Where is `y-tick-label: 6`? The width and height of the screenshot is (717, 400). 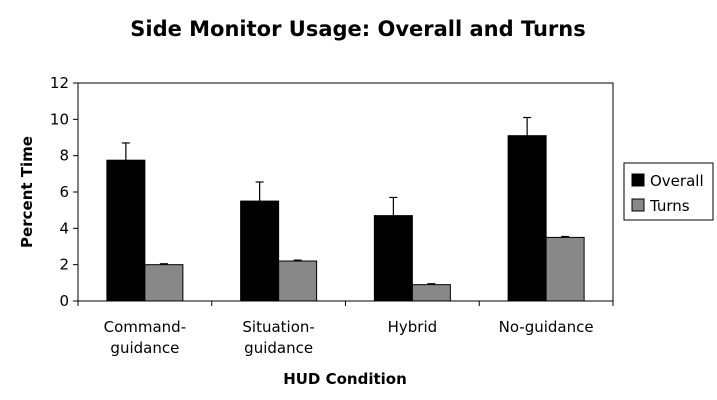 y-tick-label: 6 is located at coordinates (64, 192).